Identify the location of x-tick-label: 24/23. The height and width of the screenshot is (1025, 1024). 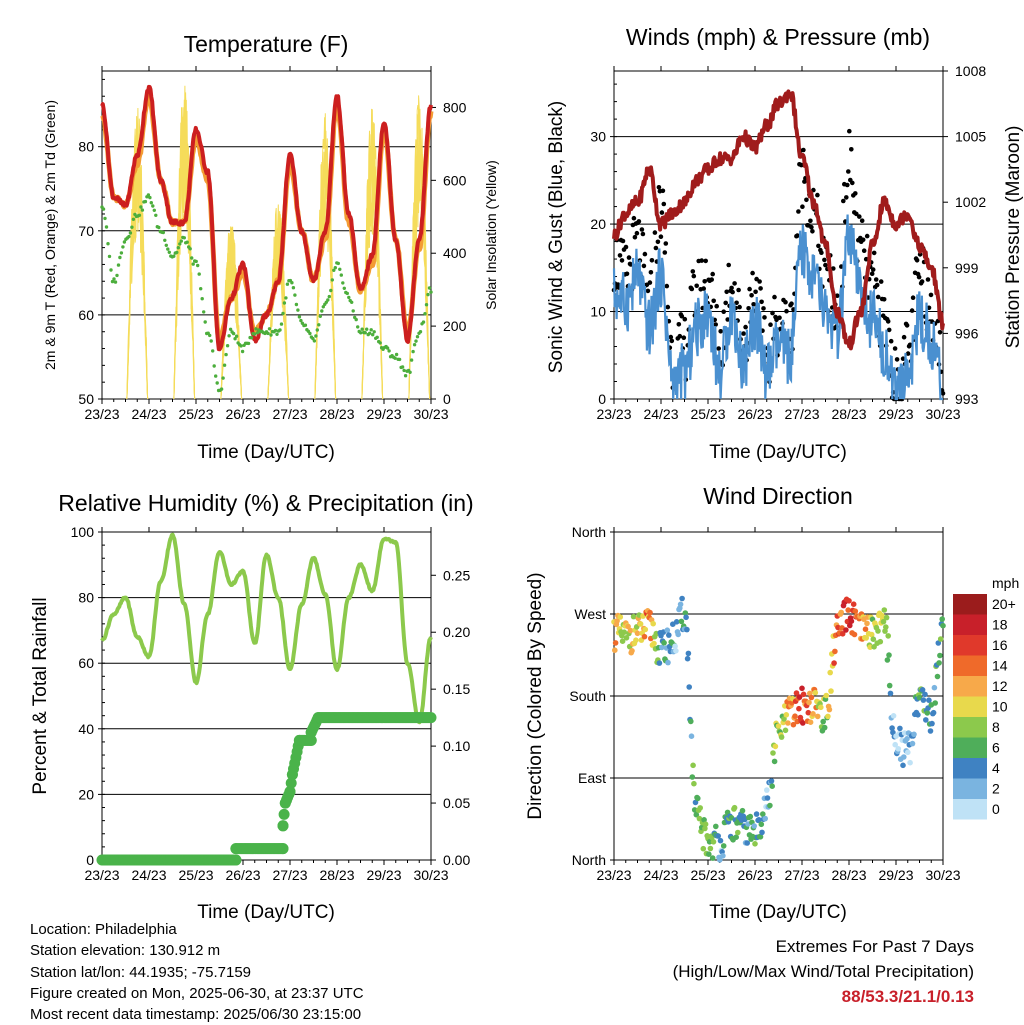
(148, 875).